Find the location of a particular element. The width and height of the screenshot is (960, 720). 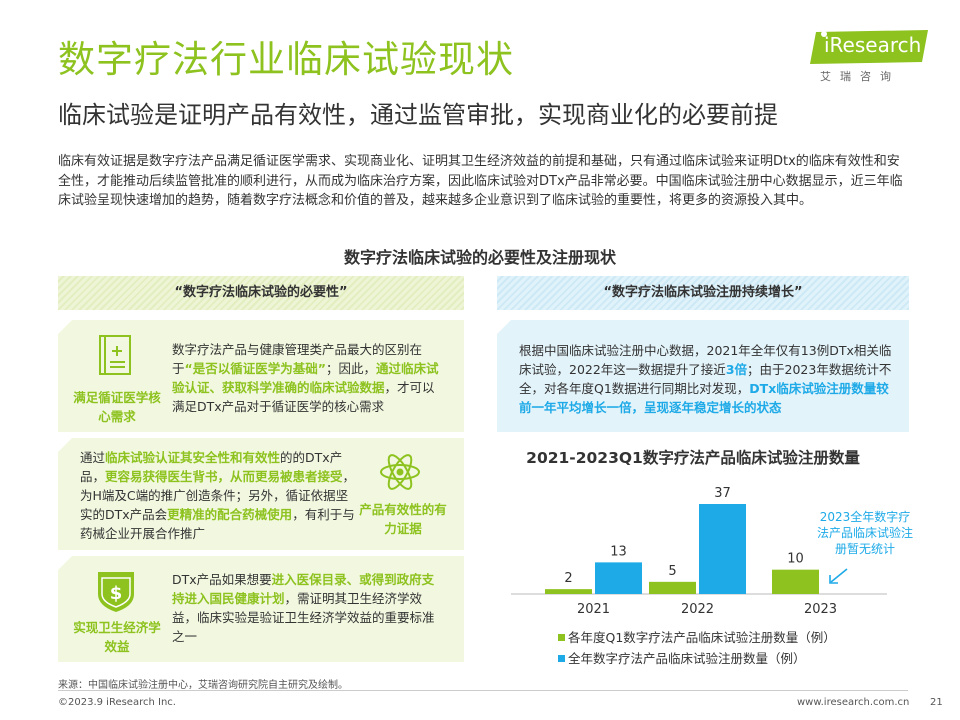

body-text: 数字疗法产品与健康管理类产品最大的区别在于 is located at coordinates (297, 359).